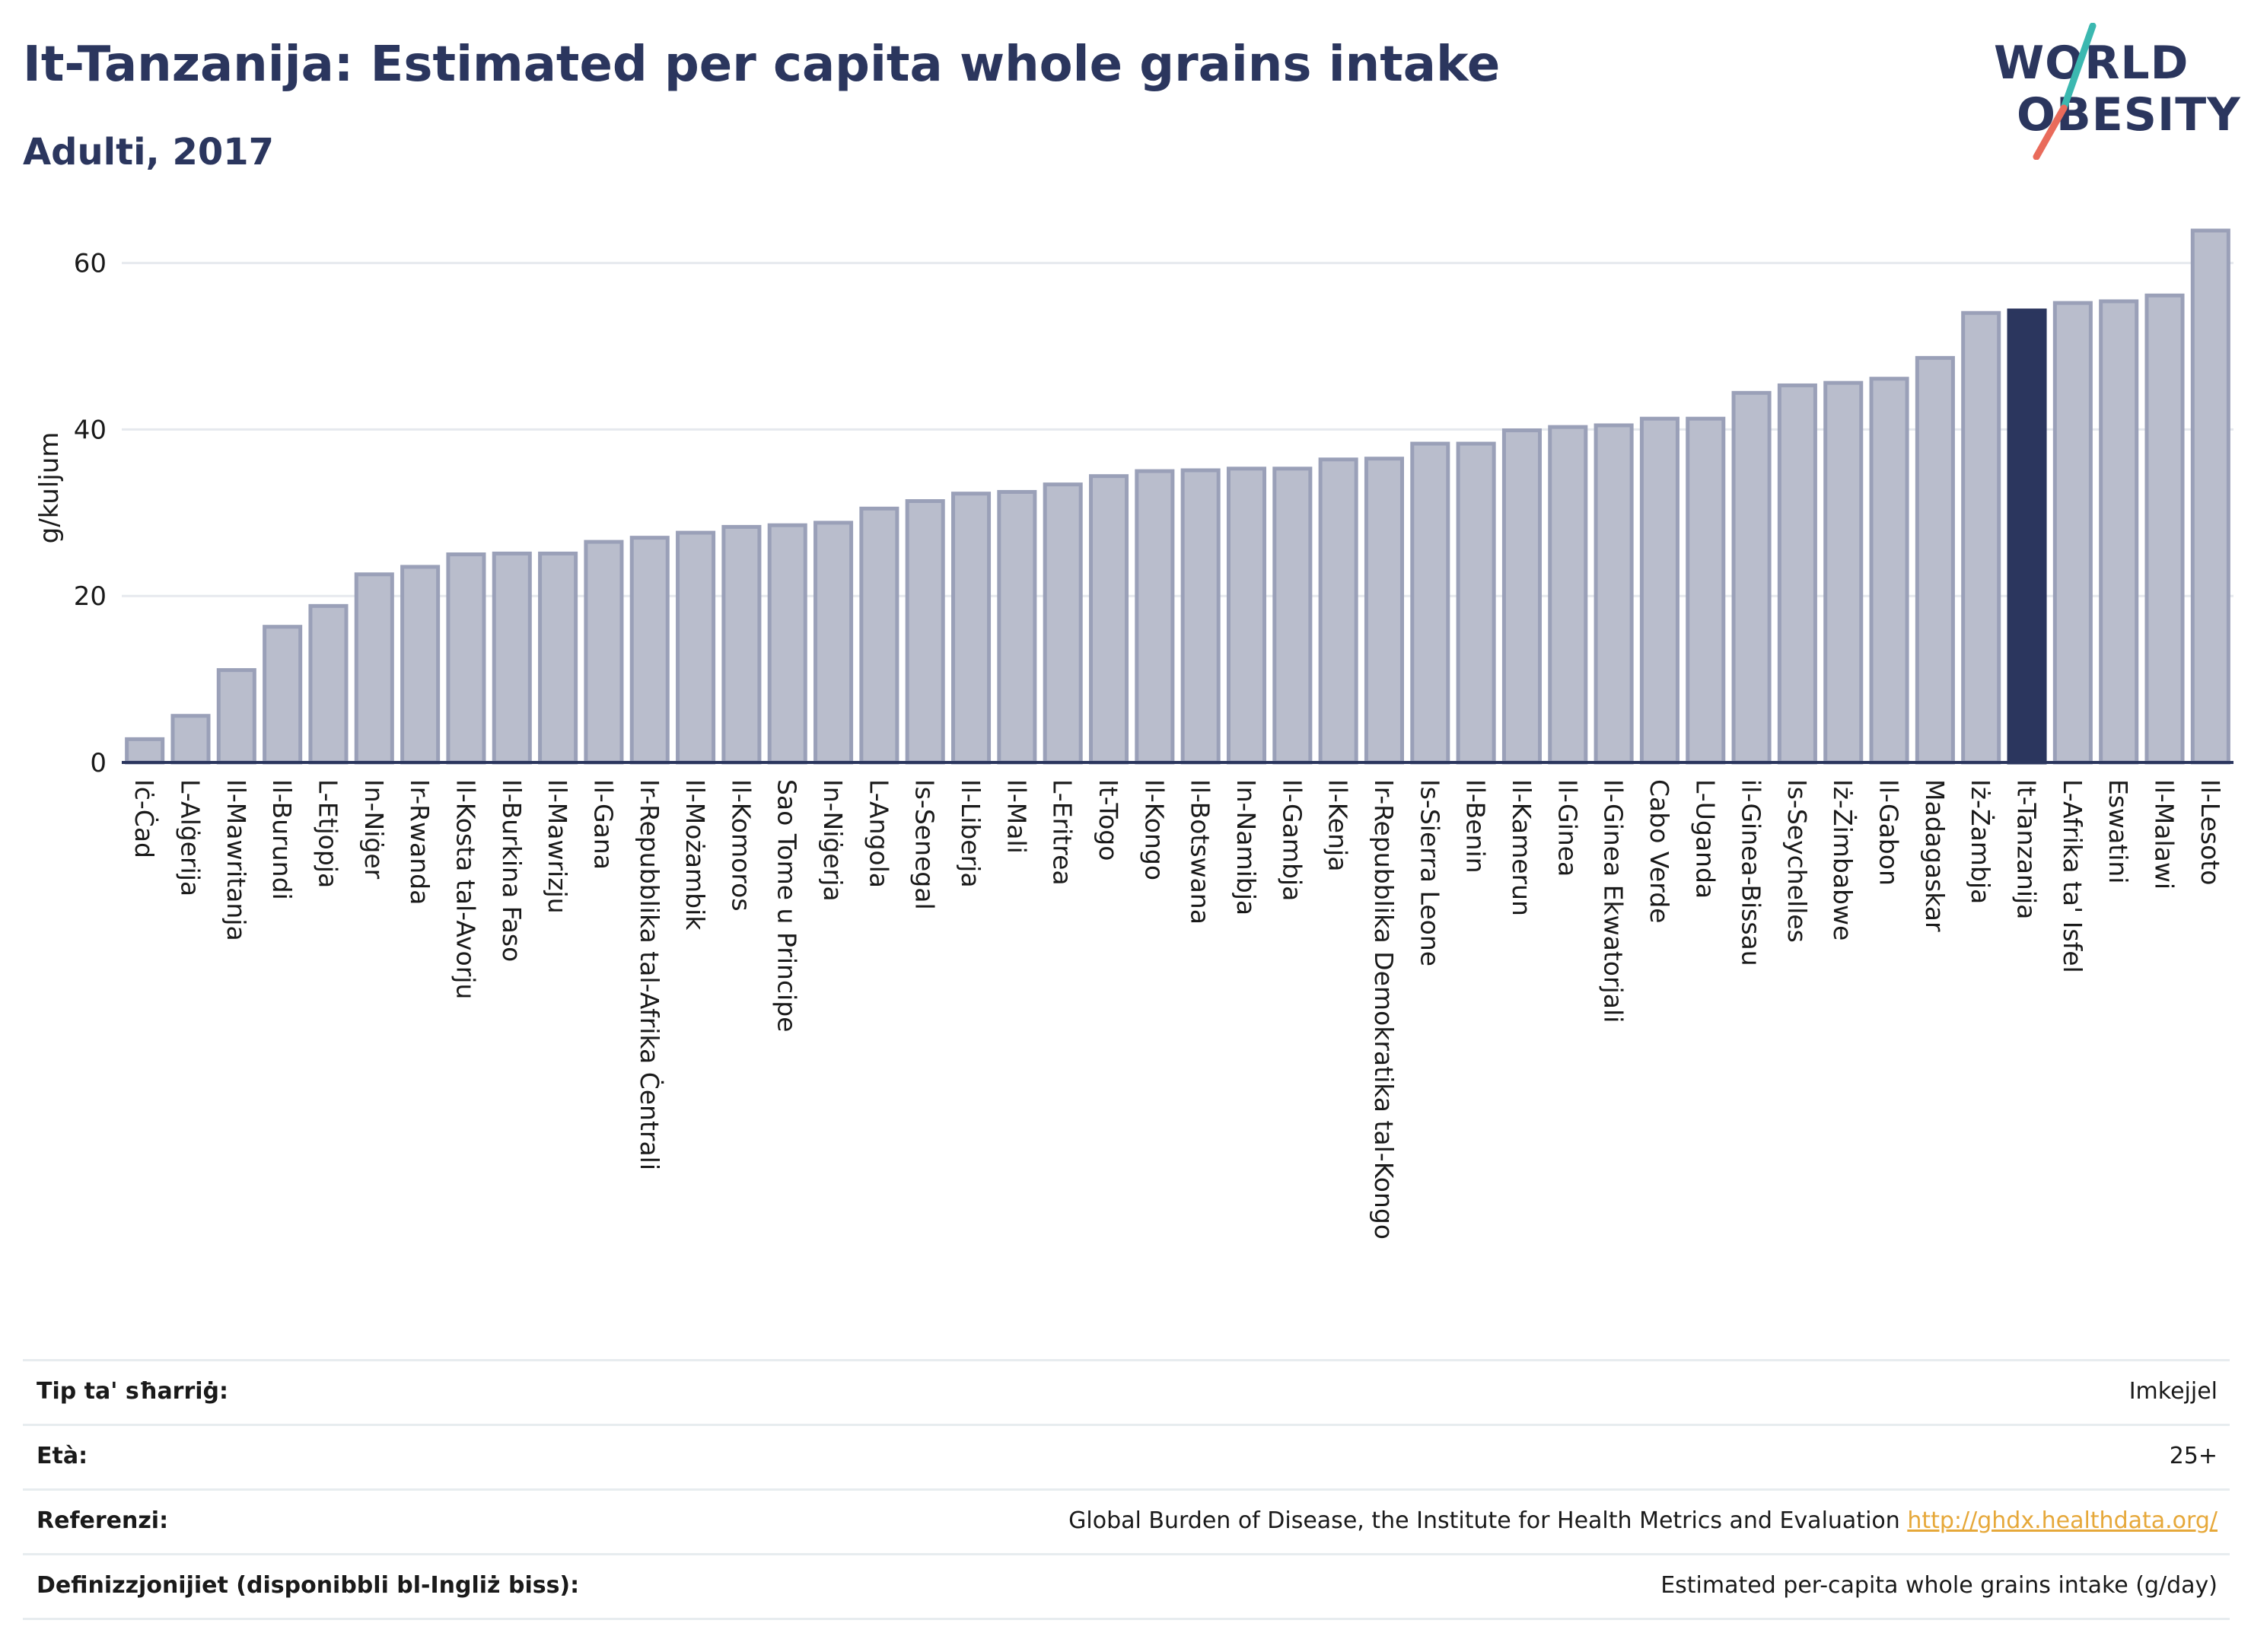 The image size is (2251, 1652). I want to click on y-tick-label: 40, so click(90, 430).